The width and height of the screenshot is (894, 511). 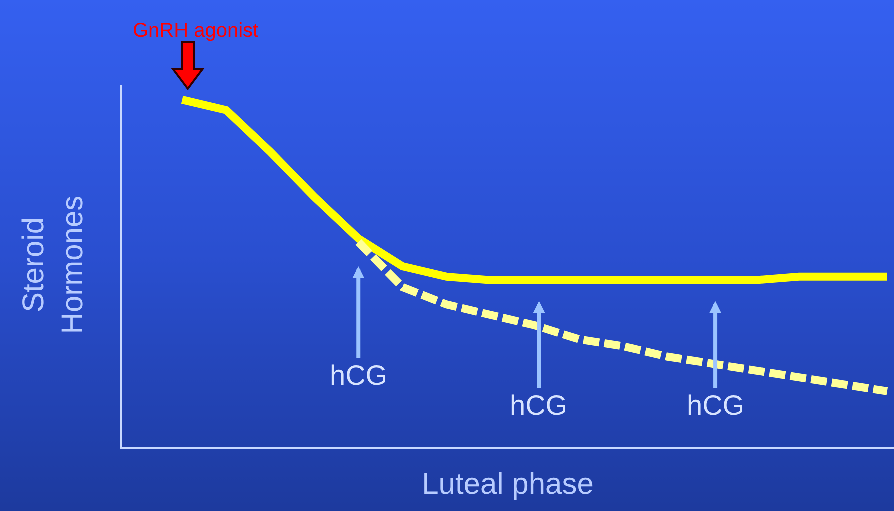 What do you see at coordinates (53, 265) in the screenshot?
I see `y-axis-title: Steroid Hormones` at bounding box center [53, 265].